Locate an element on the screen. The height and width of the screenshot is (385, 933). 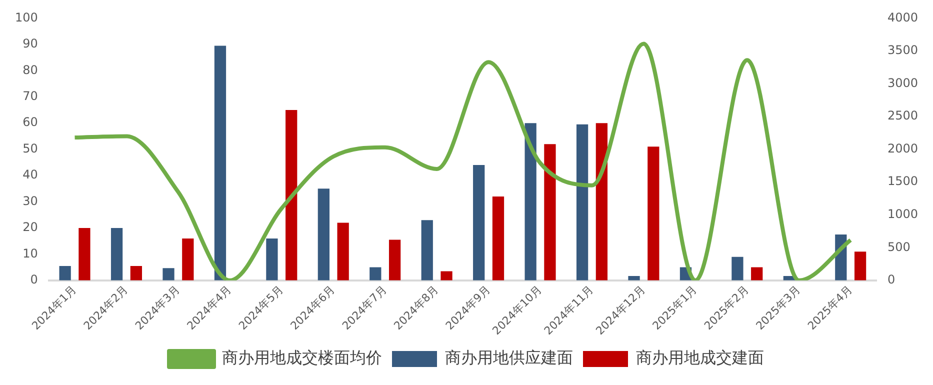
y-tick-label: 40 is located at coordinates (30, 175).